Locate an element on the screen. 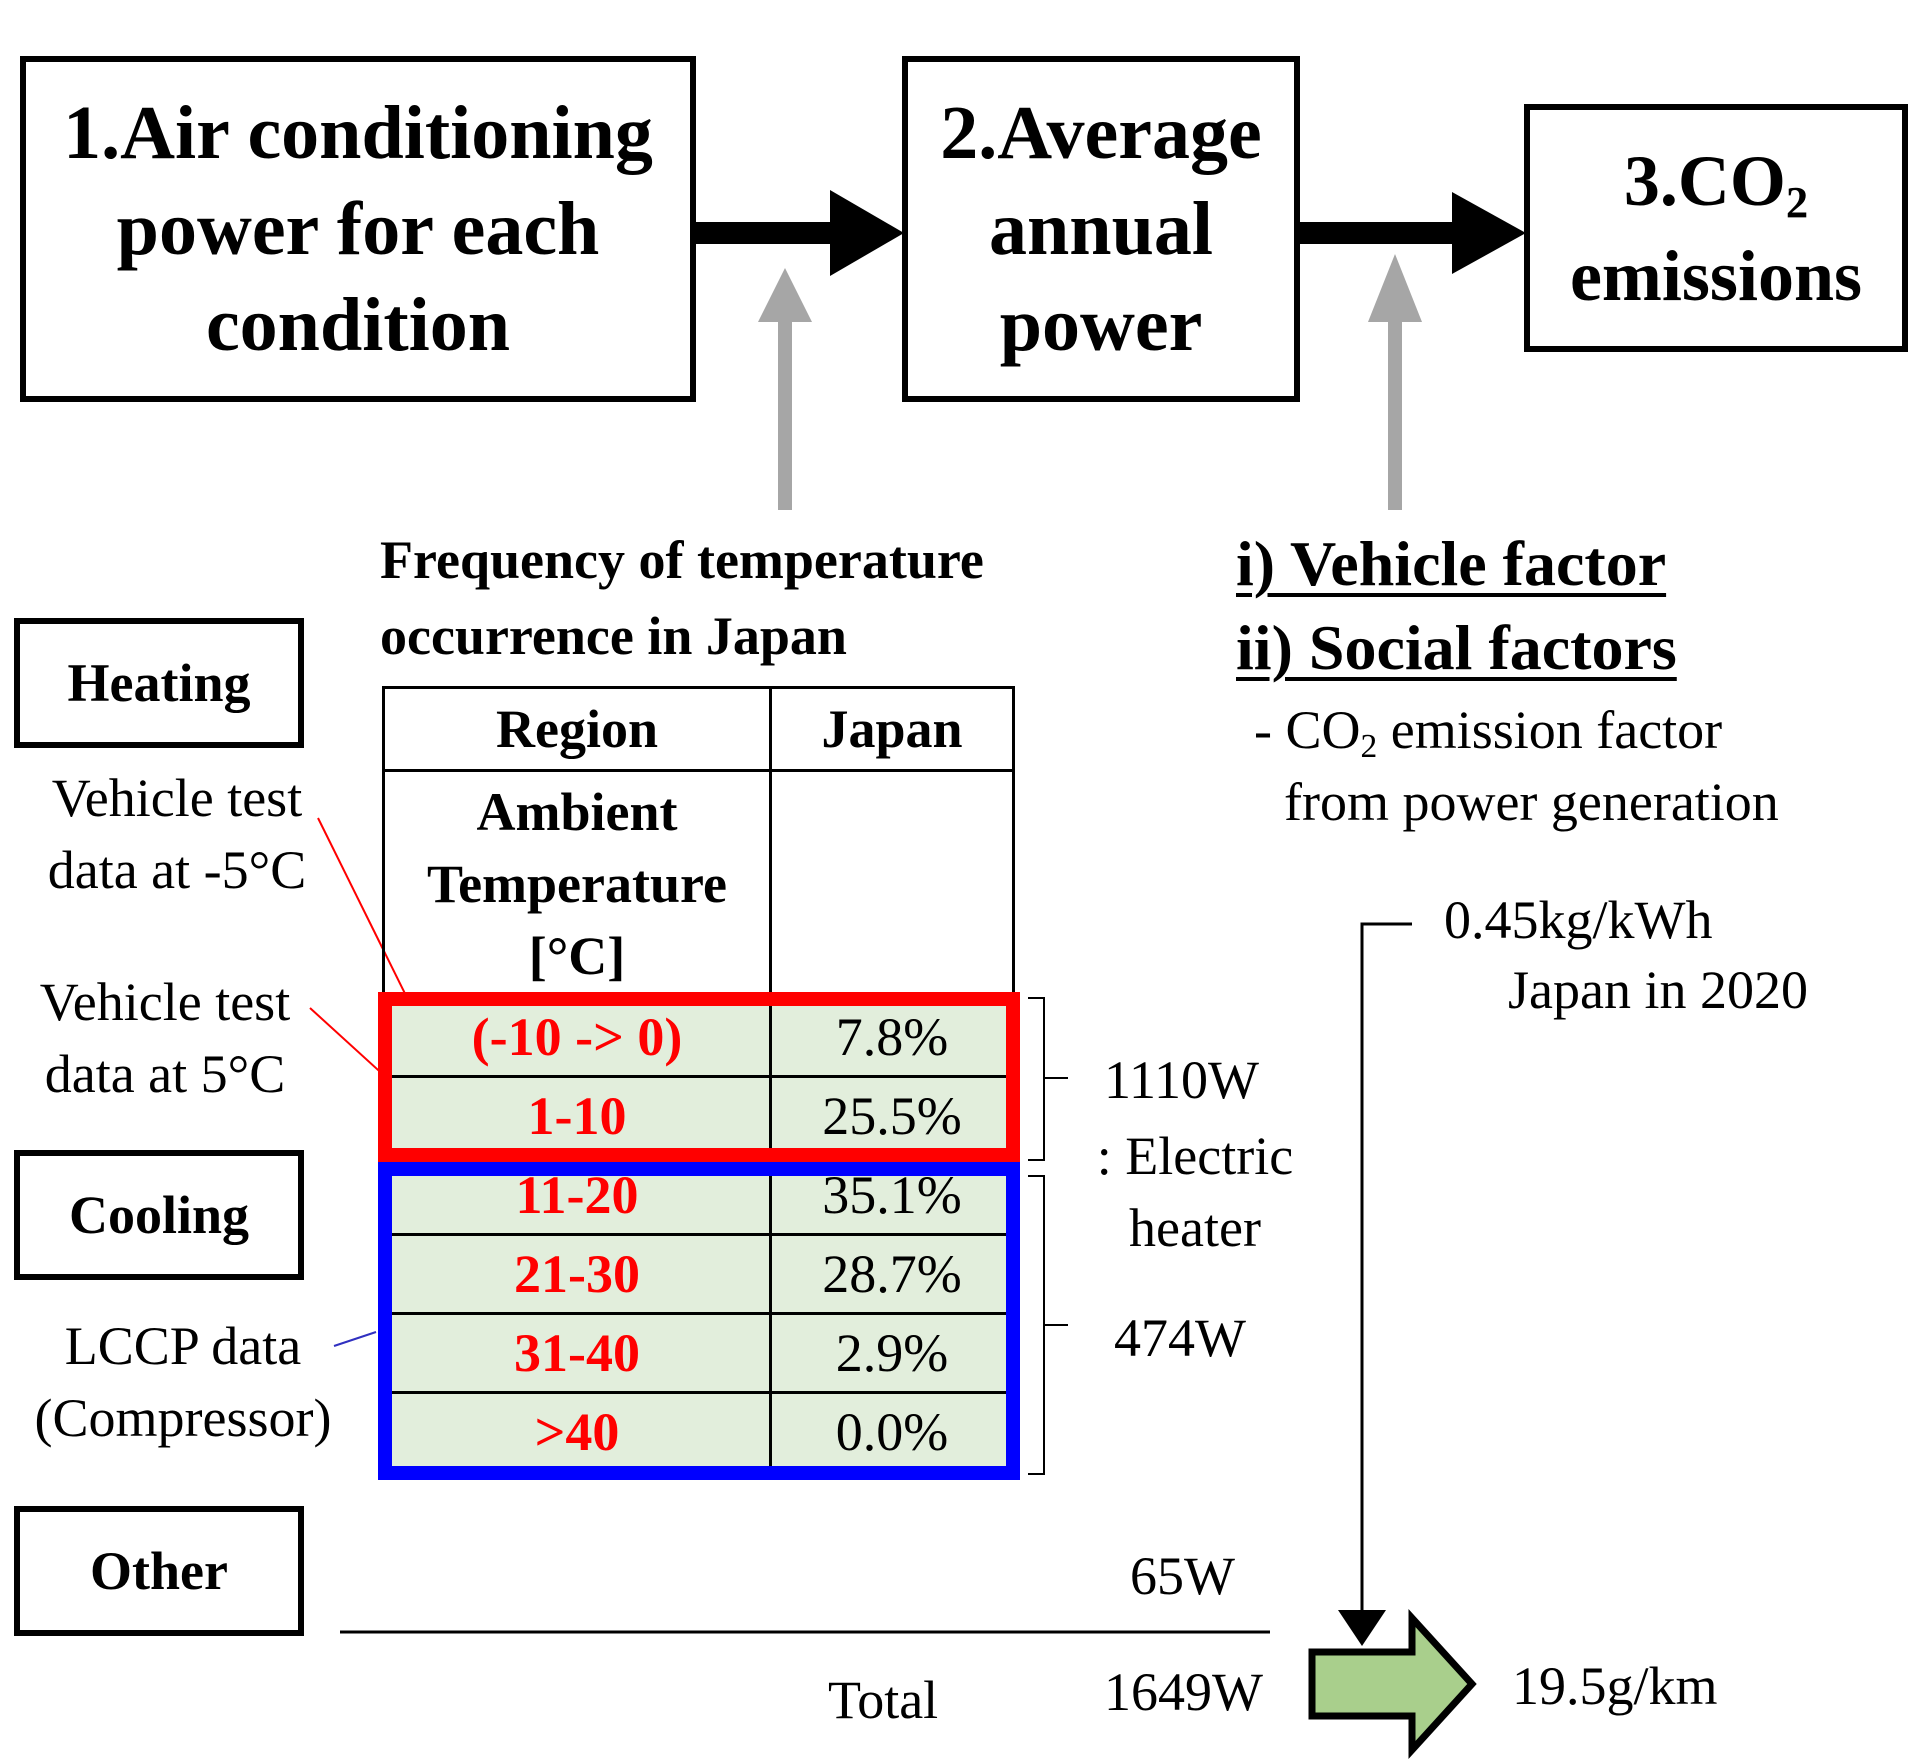 This screenshot has width=1912, height=1760. heating-category-label: Heating is located at coordinates (159, 683).